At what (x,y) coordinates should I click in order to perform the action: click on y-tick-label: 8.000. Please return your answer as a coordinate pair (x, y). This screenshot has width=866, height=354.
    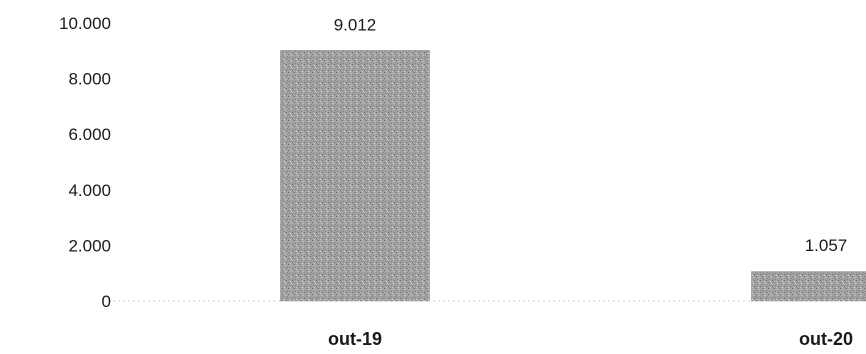
    Looking at the image, I should click on (89, 79).